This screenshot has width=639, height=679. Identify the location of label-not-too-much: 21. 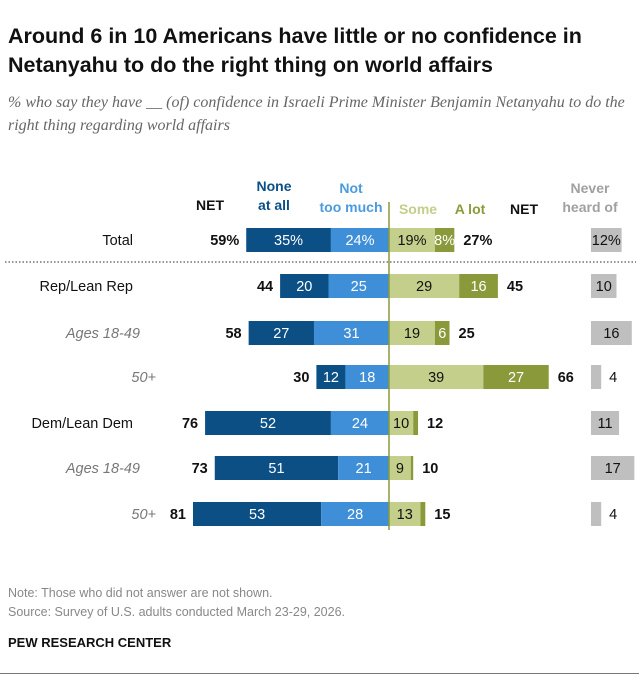
(364, 469).